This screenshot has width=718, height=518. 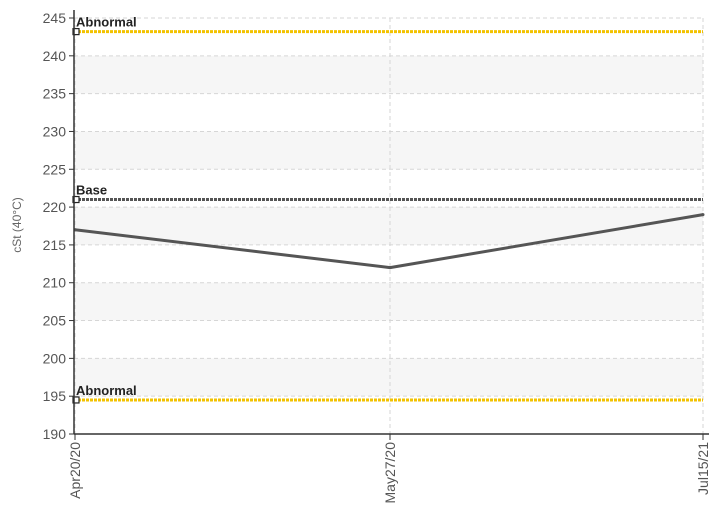 I want to click on x-tick-label: Jul15/21, so click(x=703, y=468).